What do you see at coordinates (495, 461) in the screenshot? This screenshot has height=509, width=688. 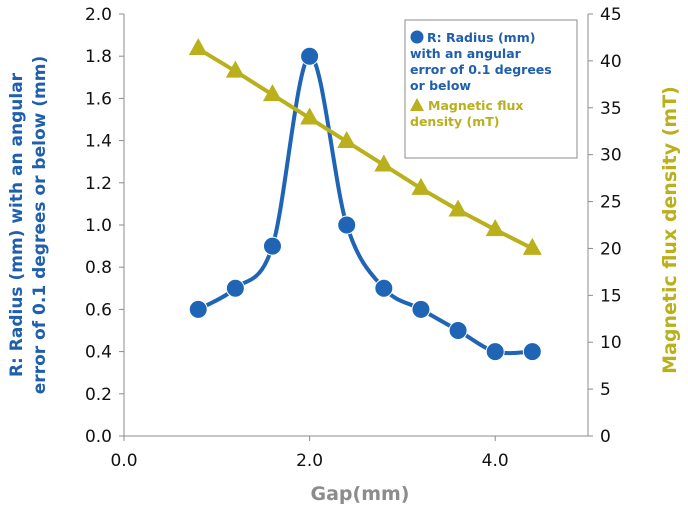 I see `x-tick-label: 4.0` at bounding box center [495, 461].